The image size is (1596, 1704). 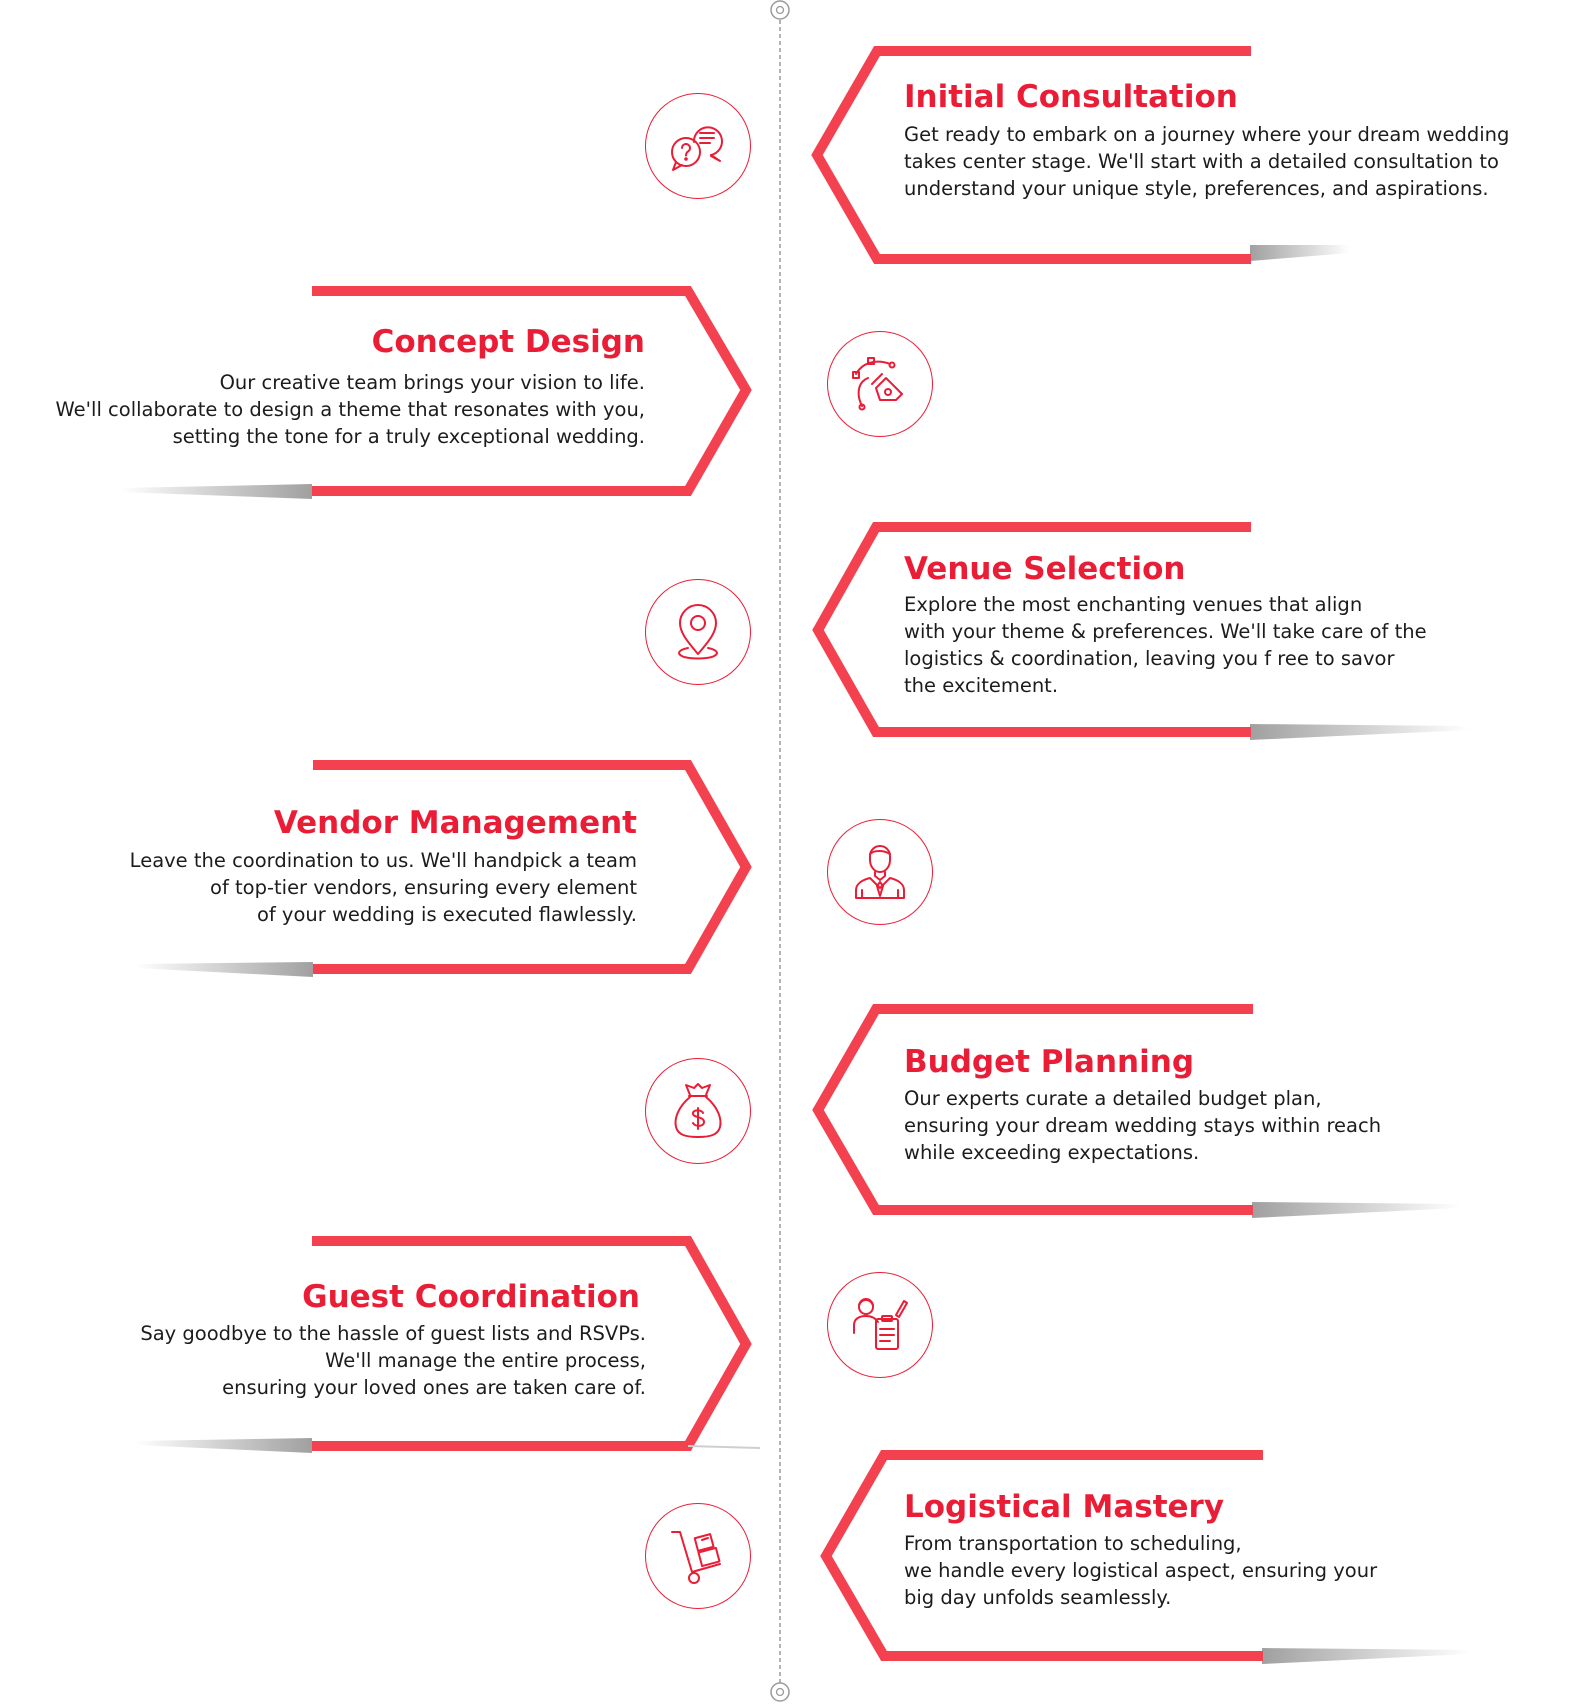 I want to click on step-icon-badge-initial-consultation, so click(x=698, y=146).